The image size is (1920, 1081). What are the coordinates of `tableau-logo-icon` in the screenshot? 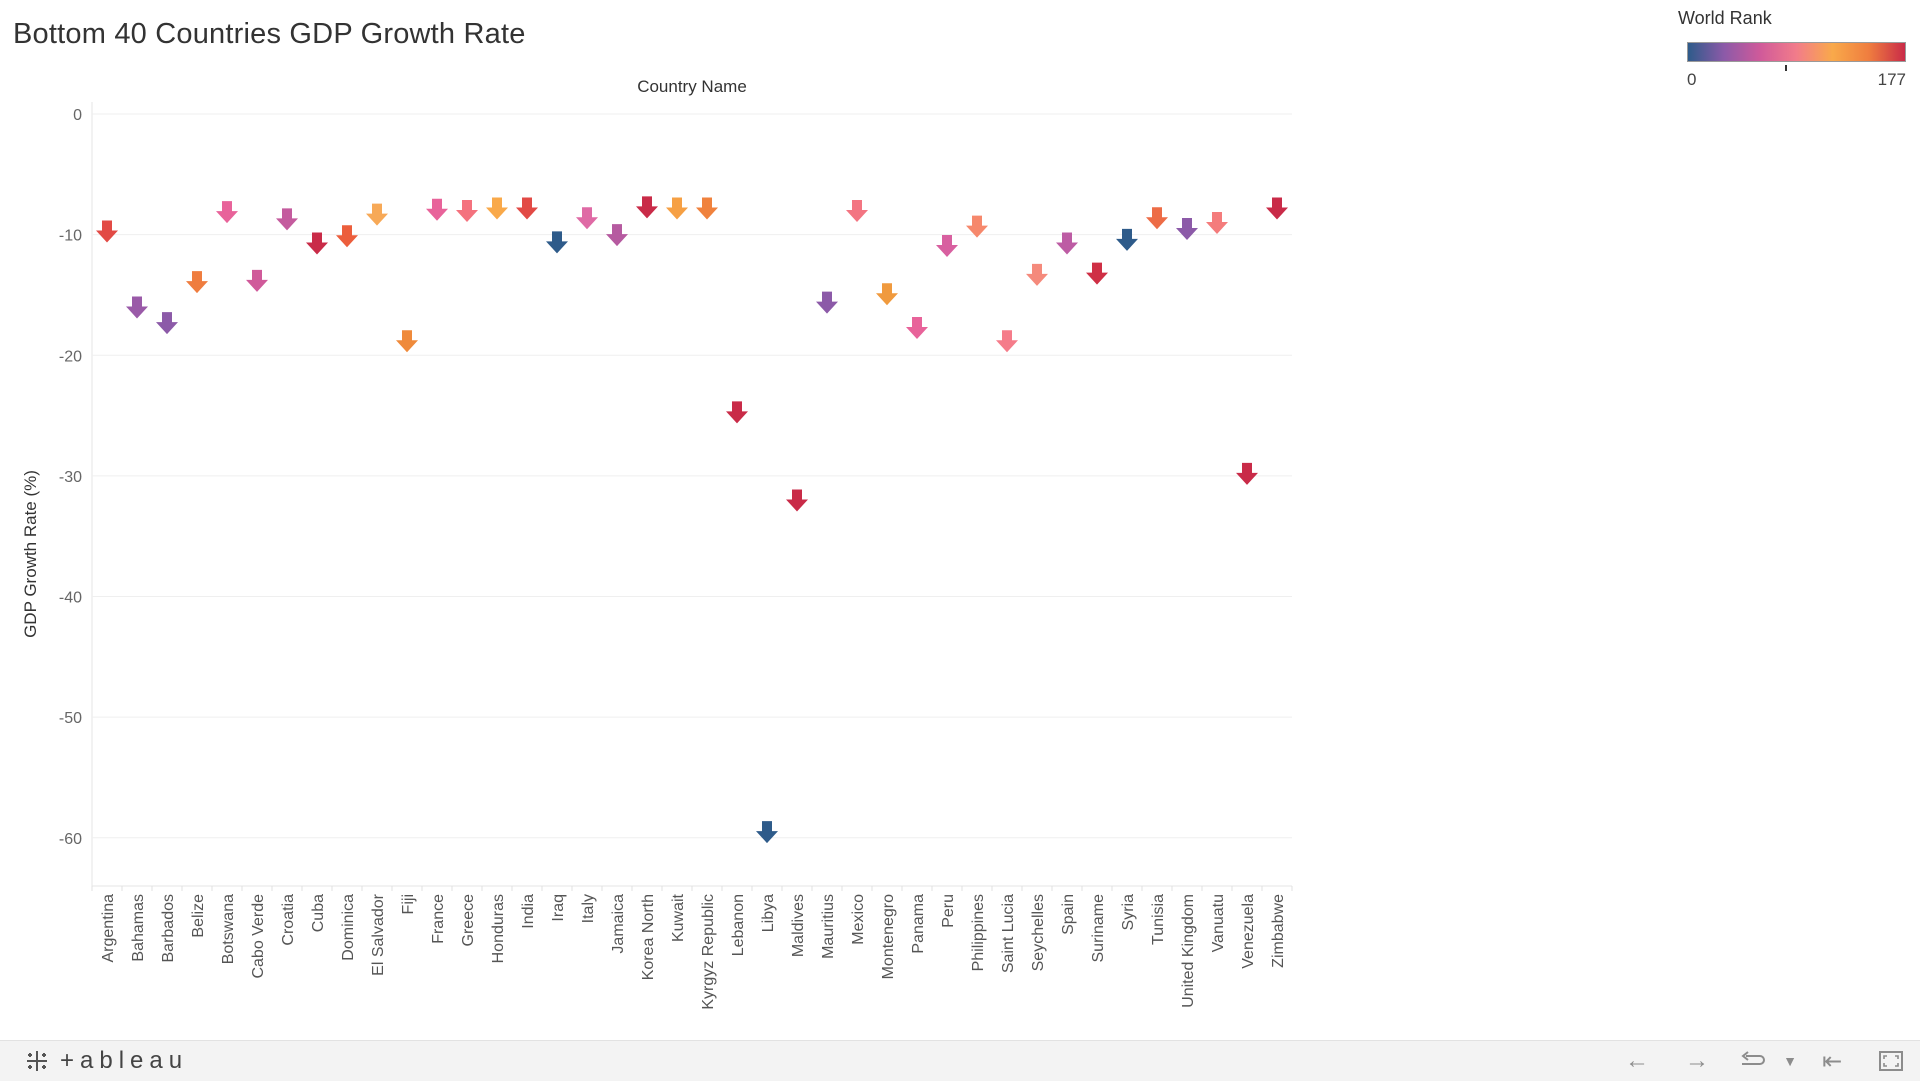 It's located at (37, 1061).